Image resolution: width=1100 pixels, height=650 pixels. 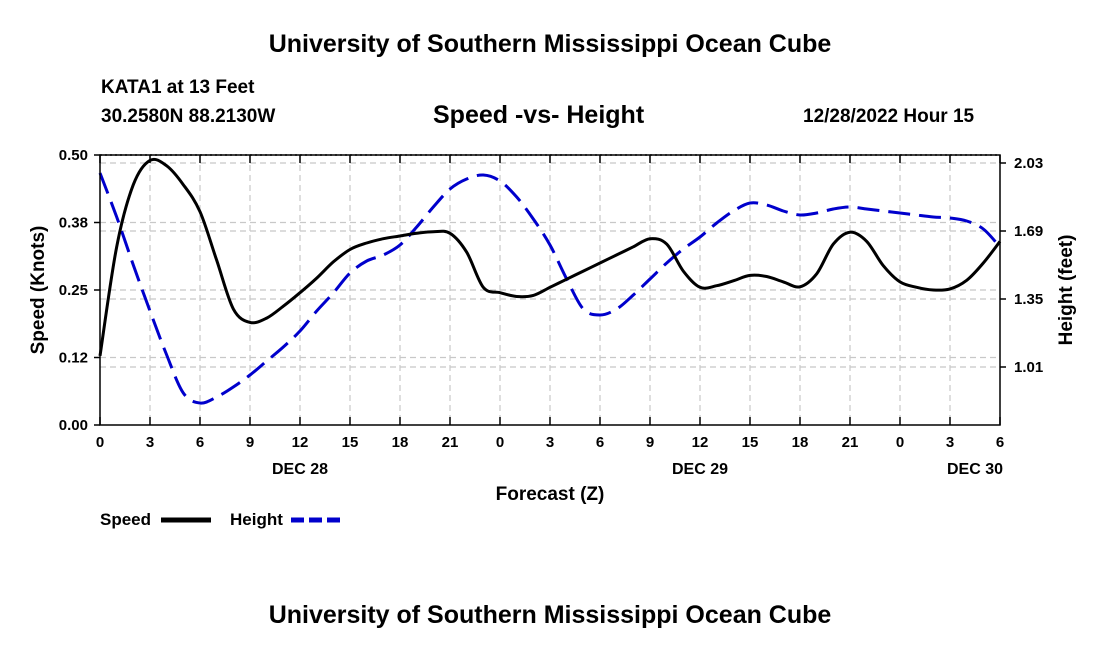 What do you see at coordinates (73, 425) in the screenshot?
I see `y-left-tick-label: 0.00` at bounding box center [73, 425].